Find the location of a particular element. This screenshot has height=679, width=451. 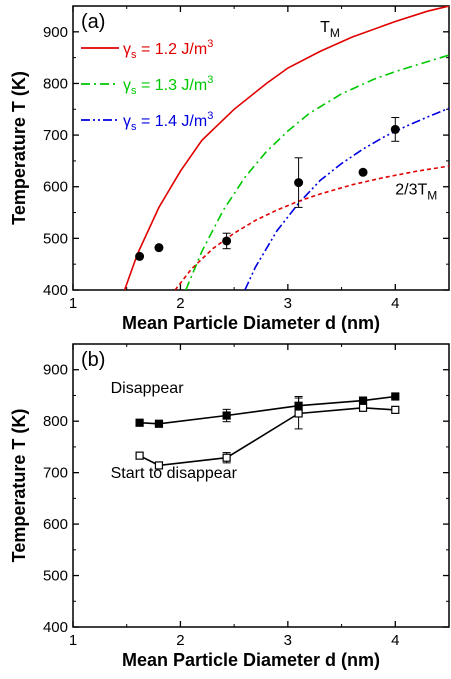

curve-annotation: TM is located at coordinates (330, 29).